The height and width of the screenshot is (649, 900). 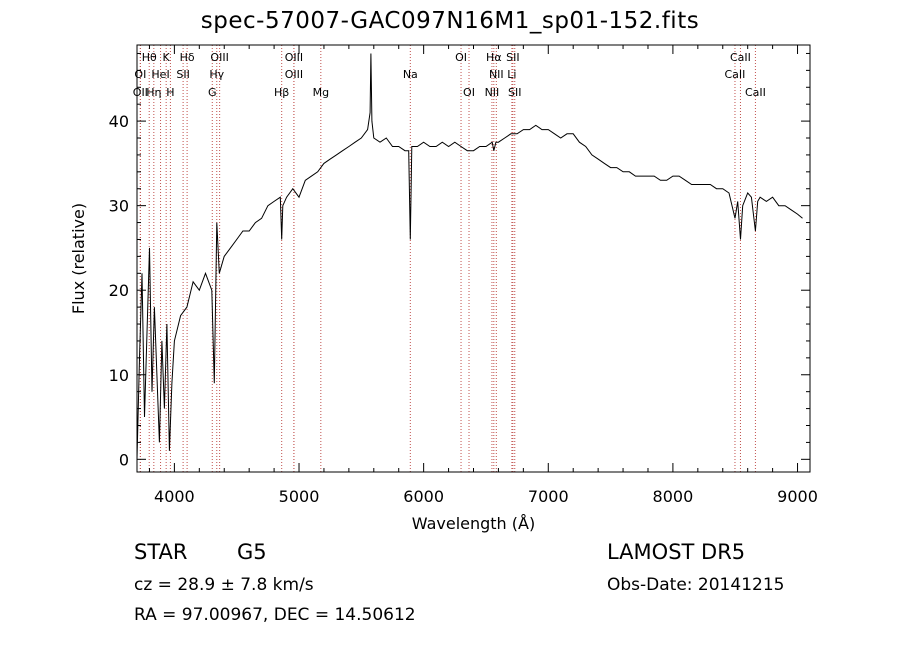 What do you see at coordinates (299, 496) in the screenshot?
I see `x-tick-label: 5000` at bounding box center [299, 496].